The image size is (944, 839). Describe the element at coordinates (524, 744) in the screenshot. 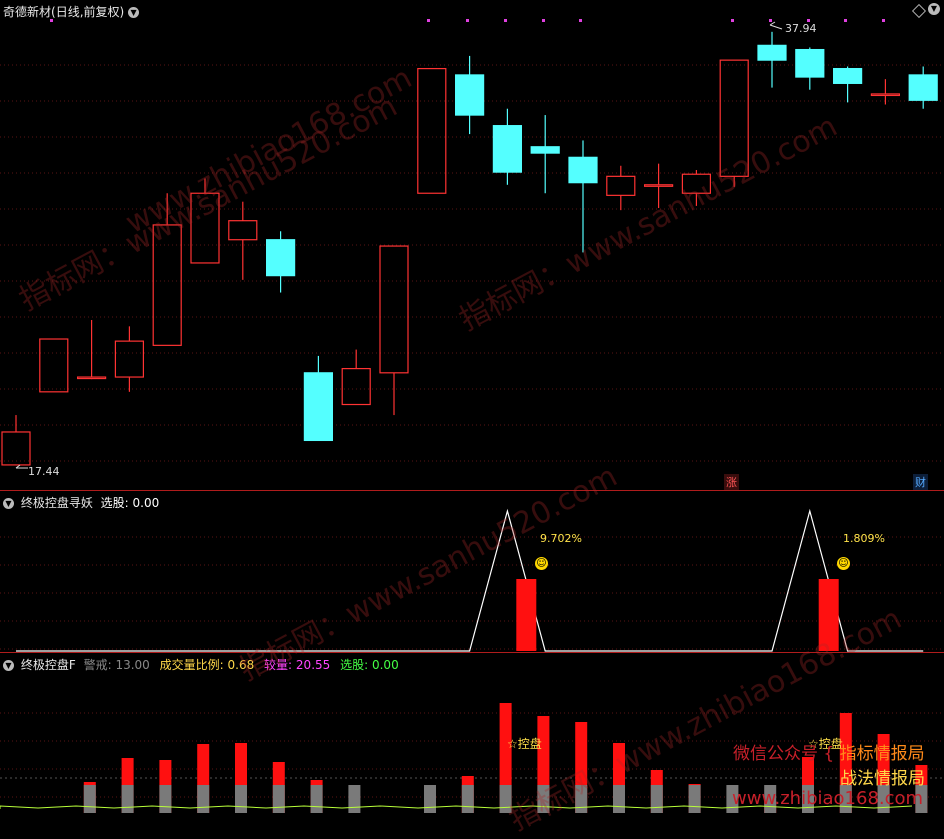

I see `kongpan-tag-1: ☆控盘` at that location.